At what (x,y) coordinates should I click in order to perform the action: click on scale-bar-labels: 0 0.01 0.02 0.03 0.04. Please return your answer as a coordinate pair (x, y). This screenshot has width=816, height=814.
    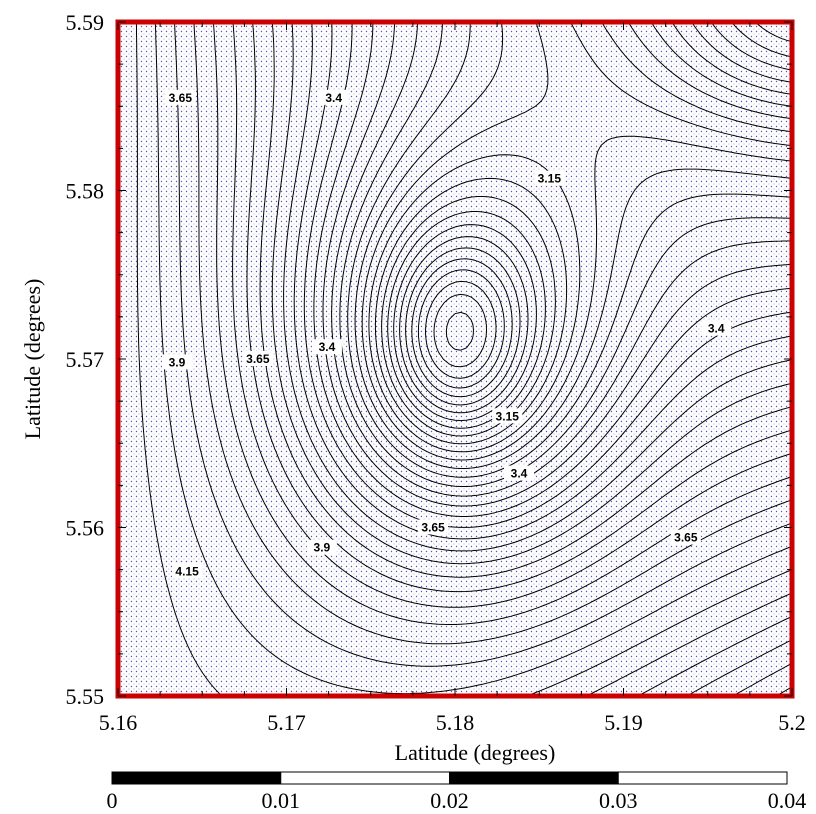
    Looking at the image, I should click on (457, 800).